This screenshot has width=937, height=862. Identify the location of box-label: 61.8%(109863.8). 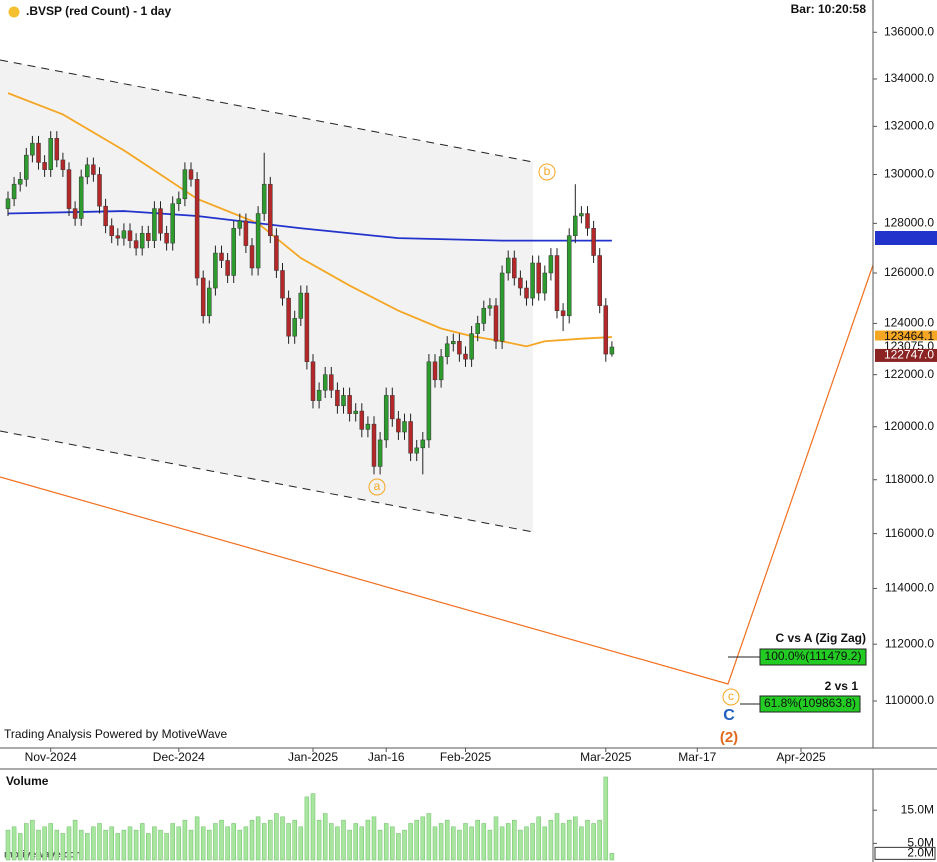
(810, 703).